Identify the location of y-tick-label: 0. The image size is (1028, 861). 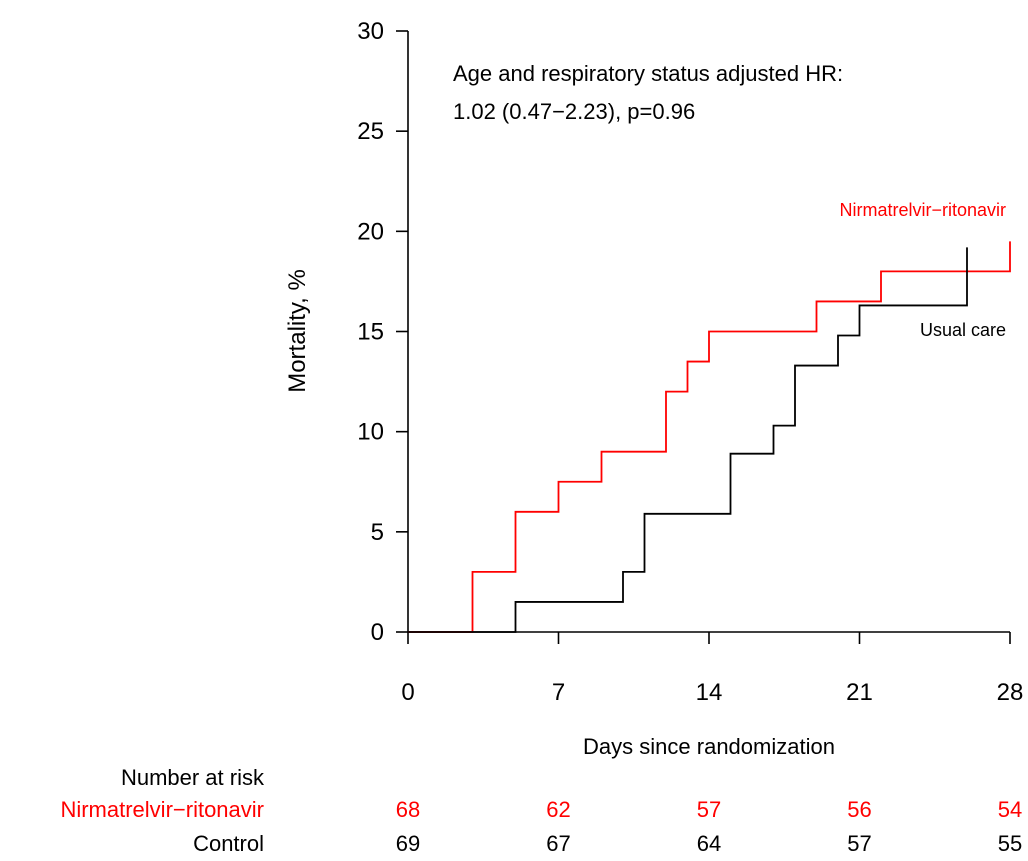
(377, 632).